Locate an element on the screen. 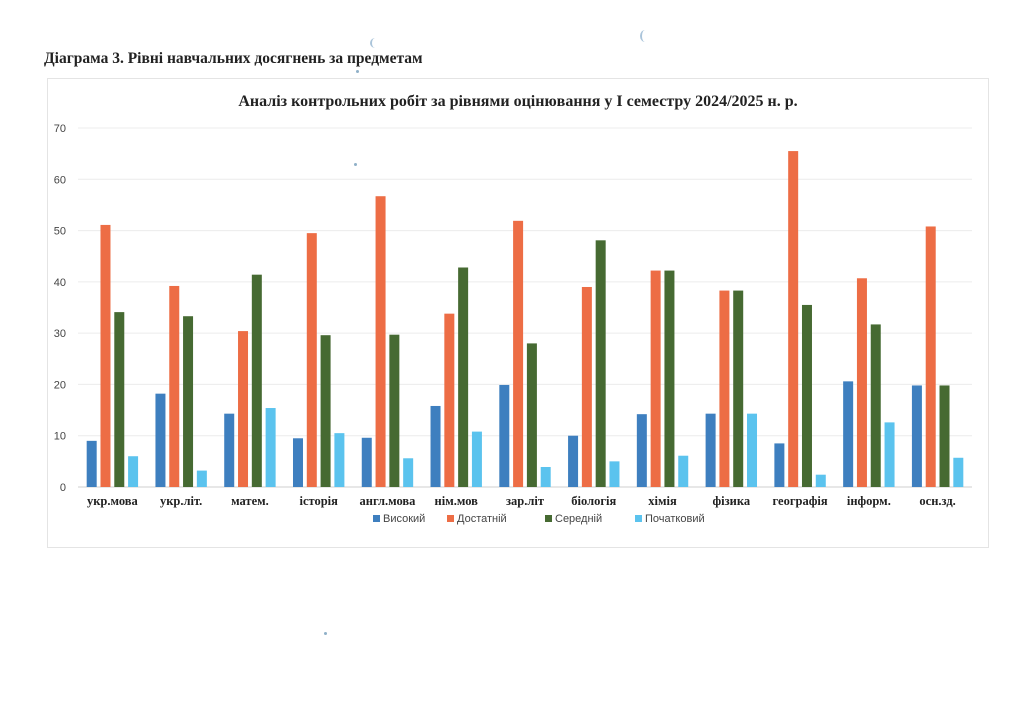 The image size is (1024, 725). category-label: хімія is located at coordinates (662, 501).